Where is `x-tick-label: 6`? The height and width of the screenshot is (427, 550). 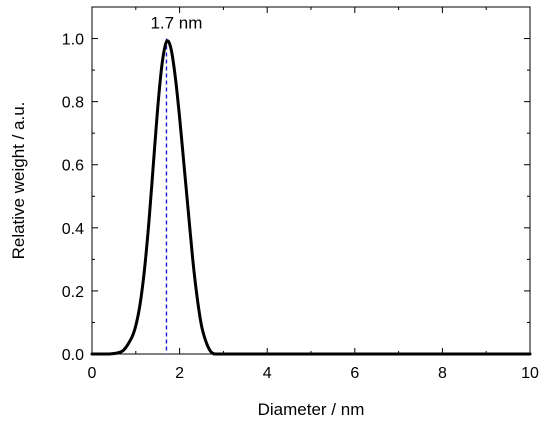 x-tick-label: 6 is located at coordinates (354, 373).